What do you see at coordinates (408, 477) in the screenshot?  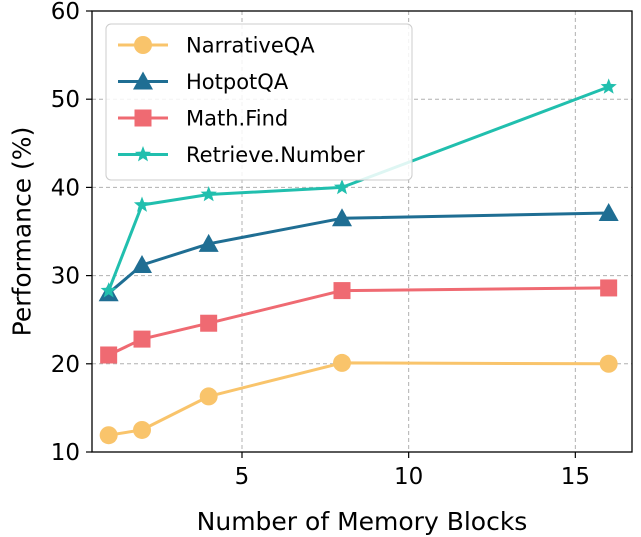 I see `x-tick-label: 10` at bounding box center [408, 477].